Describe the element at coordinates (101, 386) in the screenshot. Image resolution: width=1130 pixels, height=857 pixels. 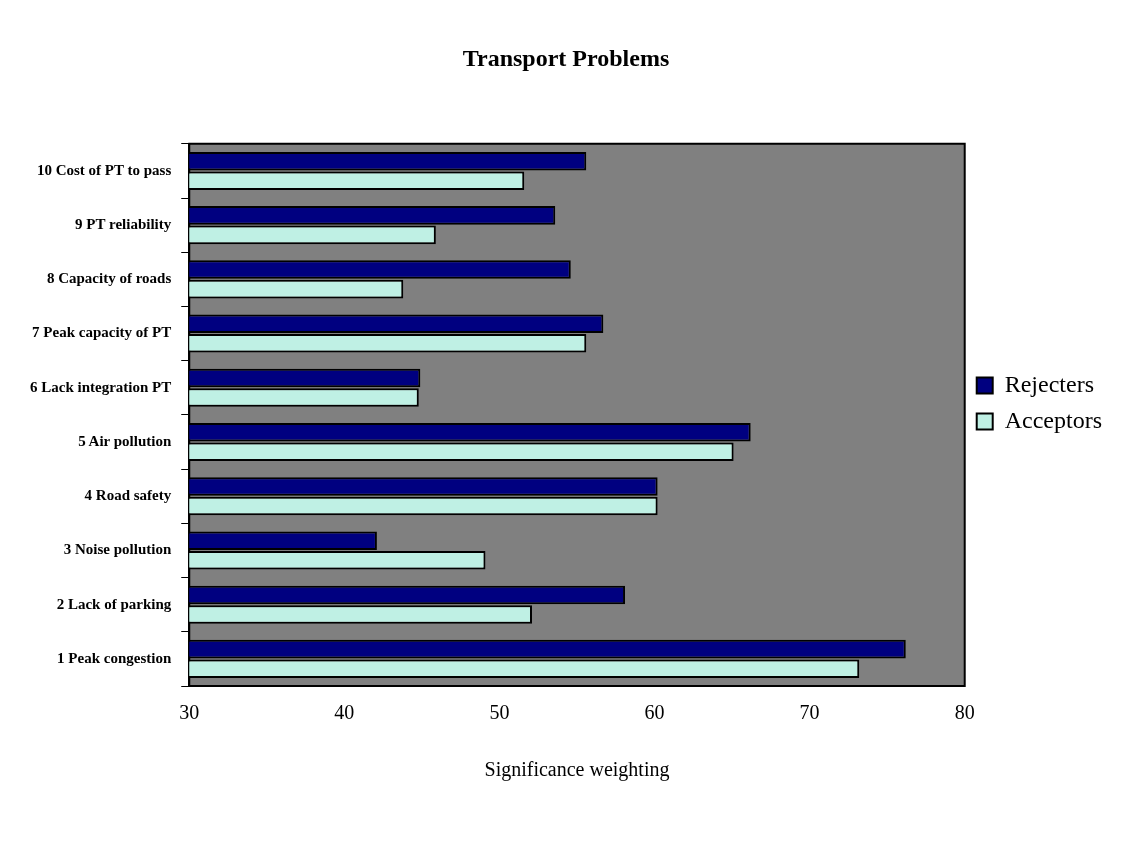
I see `y-tick-label: 6 Lack integration PT` at that location.